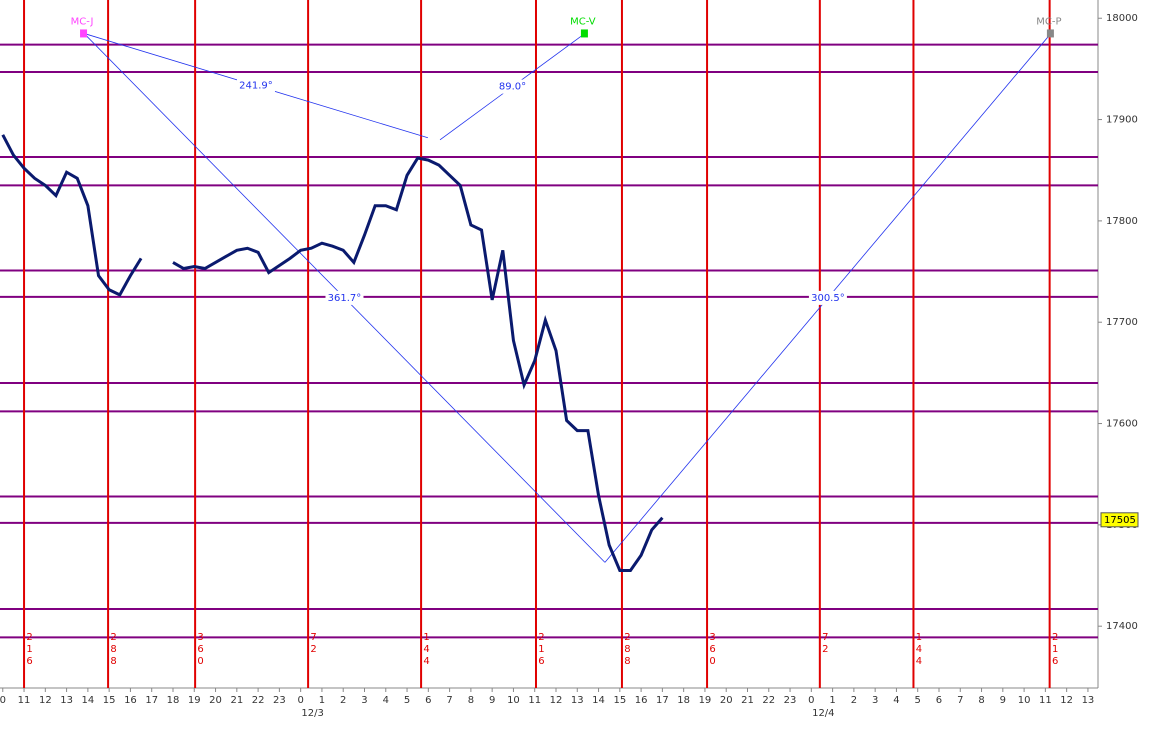  Describe the element at coordinates (72, 215) in the screenshot. I see `price-line` at that location.